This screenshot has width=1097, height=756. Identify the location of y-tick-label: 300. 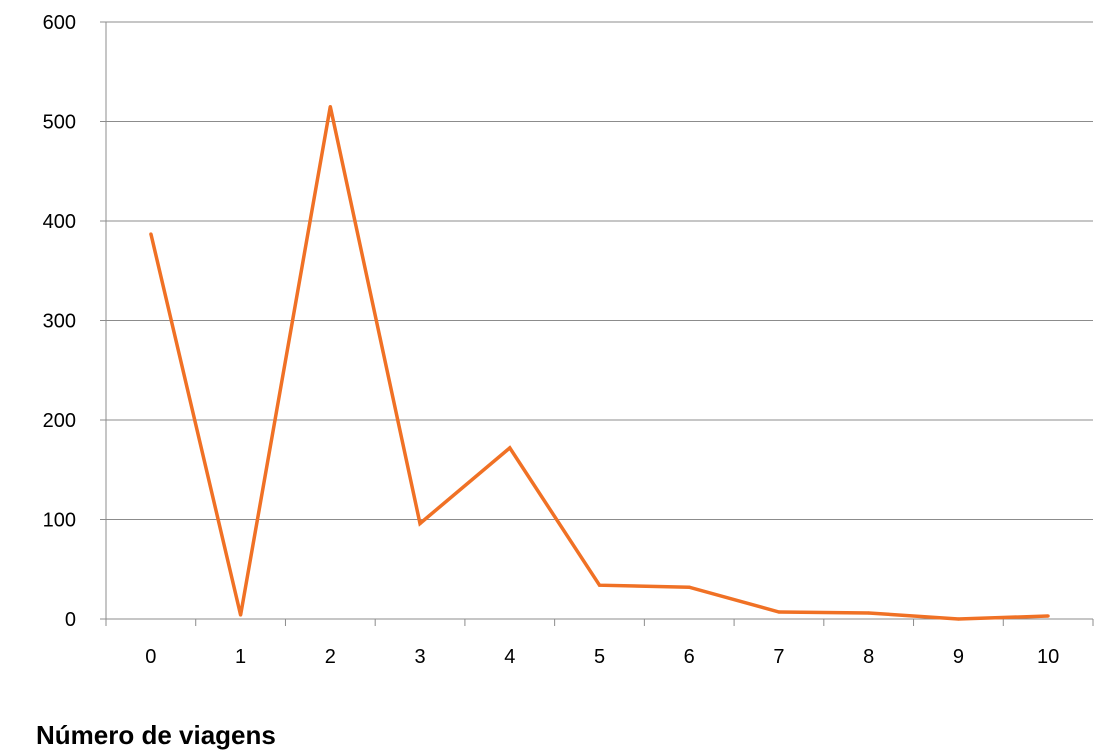
(59, 322).